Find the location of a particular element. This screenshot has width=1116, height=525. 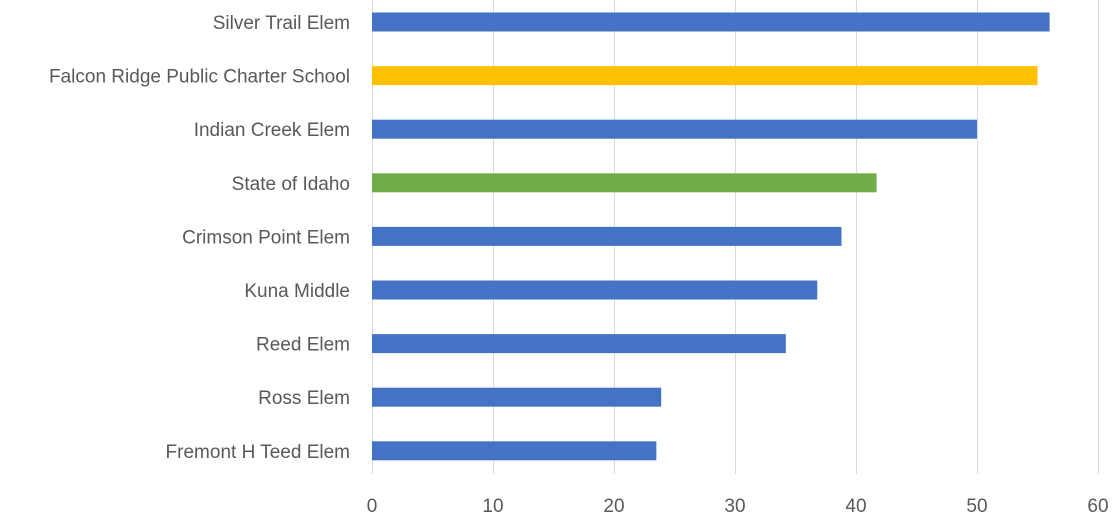

category-label: State of Idaho is located at coordinates (291, 184).